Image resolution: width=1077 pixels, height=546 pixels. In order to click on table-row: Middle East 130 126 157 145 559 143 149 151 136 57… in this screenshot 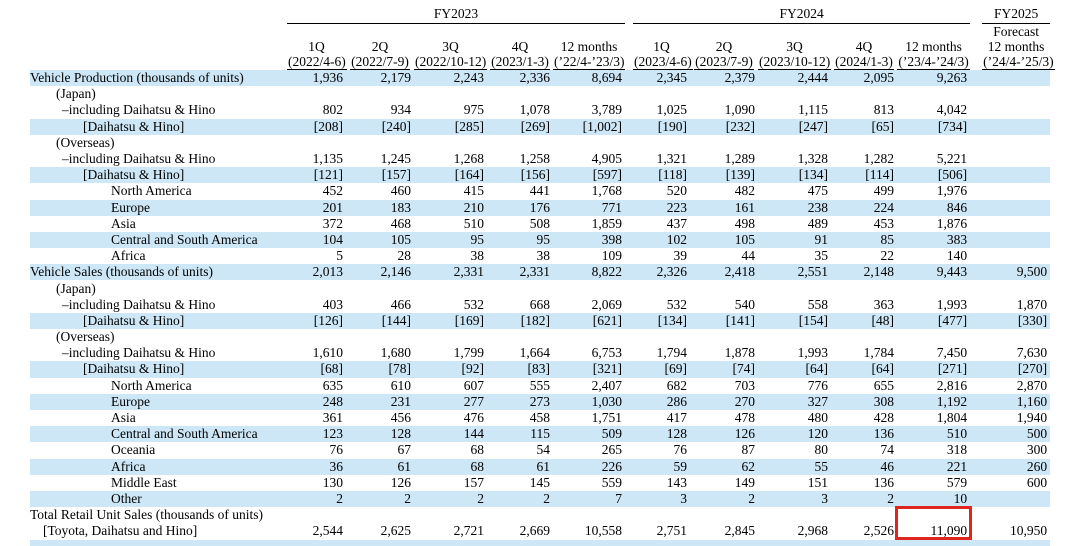, I will do `click(525, 483)`.